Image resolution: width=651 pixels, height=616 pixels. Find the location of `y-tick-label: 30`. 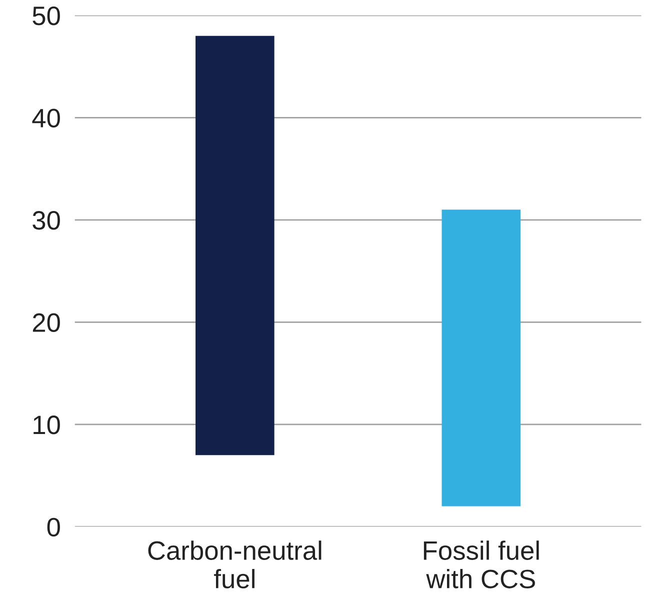

y-tick-label: 30 is located at coordinates (46, 220).